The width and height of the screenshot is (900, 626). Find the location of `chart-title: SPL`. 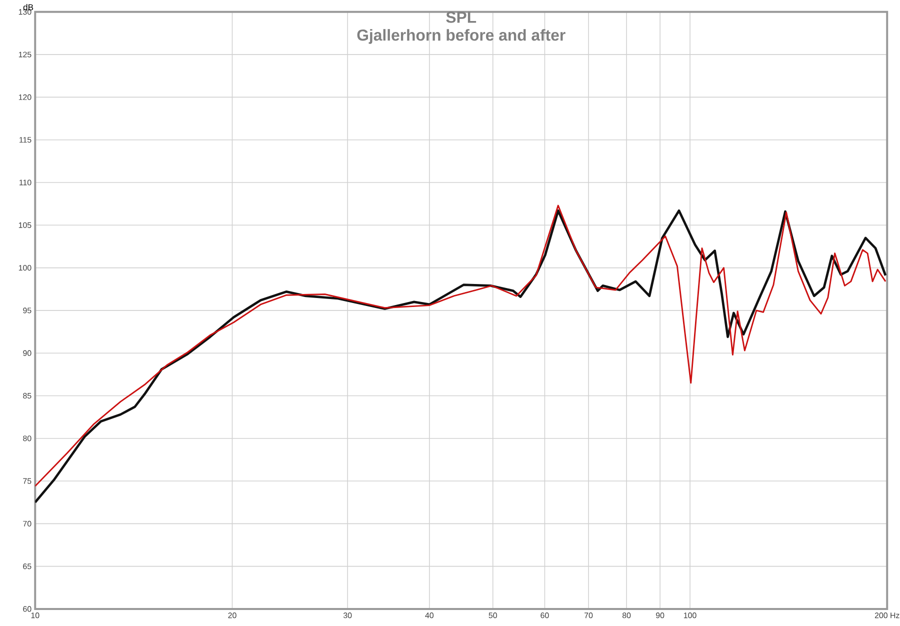

chart-title: SPL is located at coordinates (461, 17).